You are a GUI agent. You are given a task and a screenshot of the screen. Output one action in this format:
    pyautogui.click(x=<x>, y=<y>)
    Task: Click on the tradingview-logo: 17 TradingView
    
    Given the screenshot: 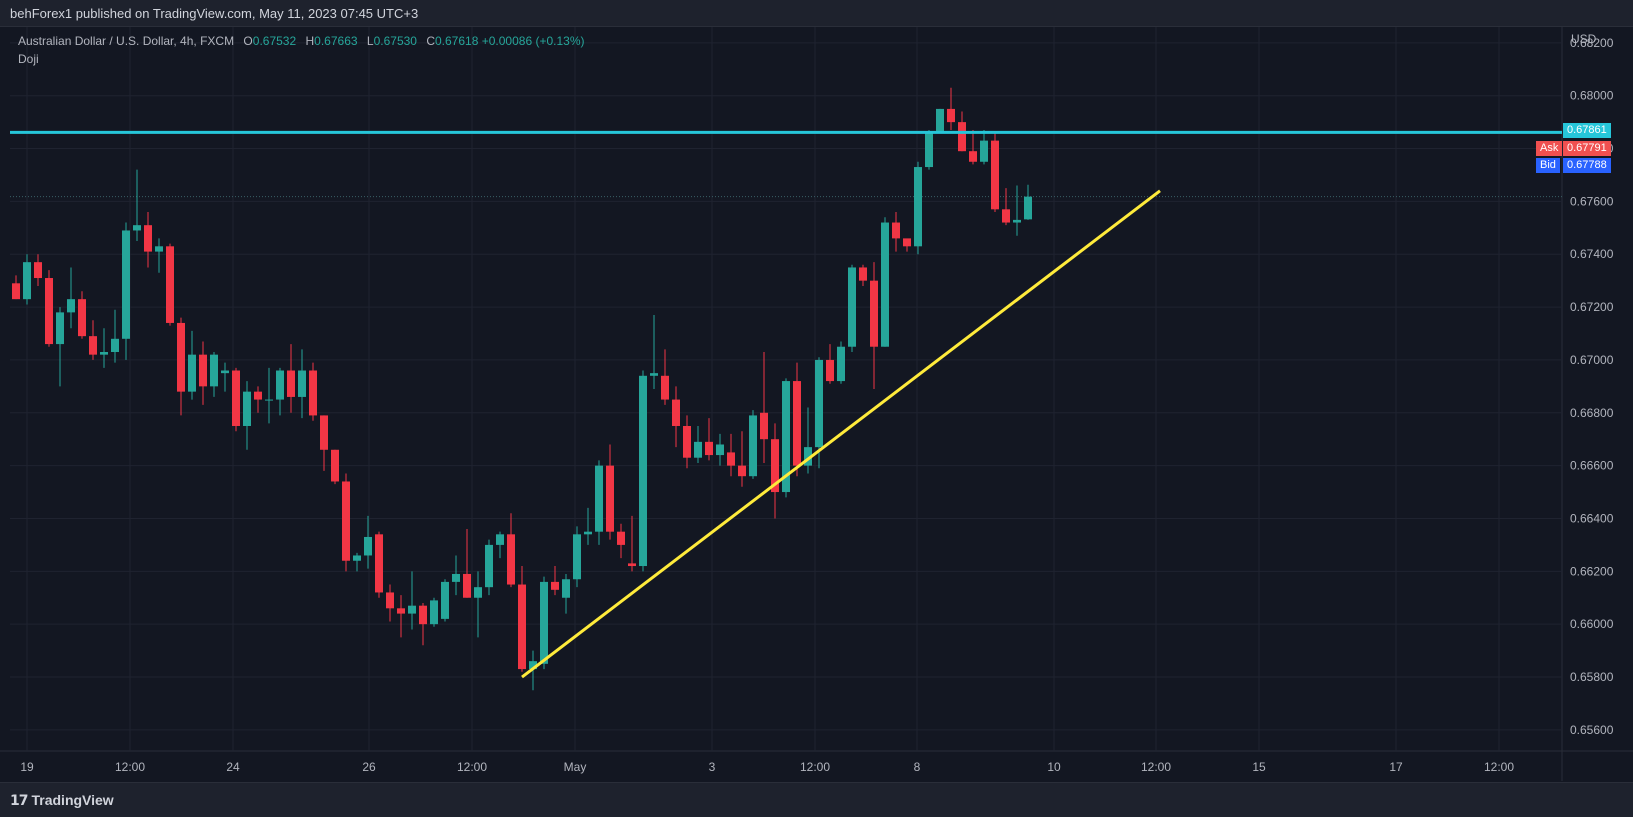 What is the action you would take?
    pyautogui.click(x=62, y=800)
    